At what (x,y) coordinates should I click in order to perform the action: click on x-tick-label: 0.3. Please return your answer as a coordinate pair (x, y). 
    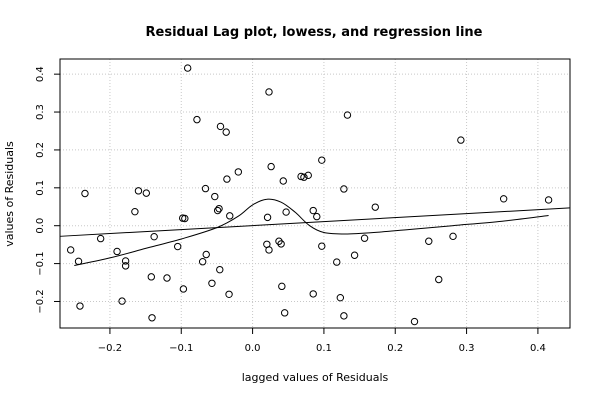
    Looking at the image, I should click on (467, 348).